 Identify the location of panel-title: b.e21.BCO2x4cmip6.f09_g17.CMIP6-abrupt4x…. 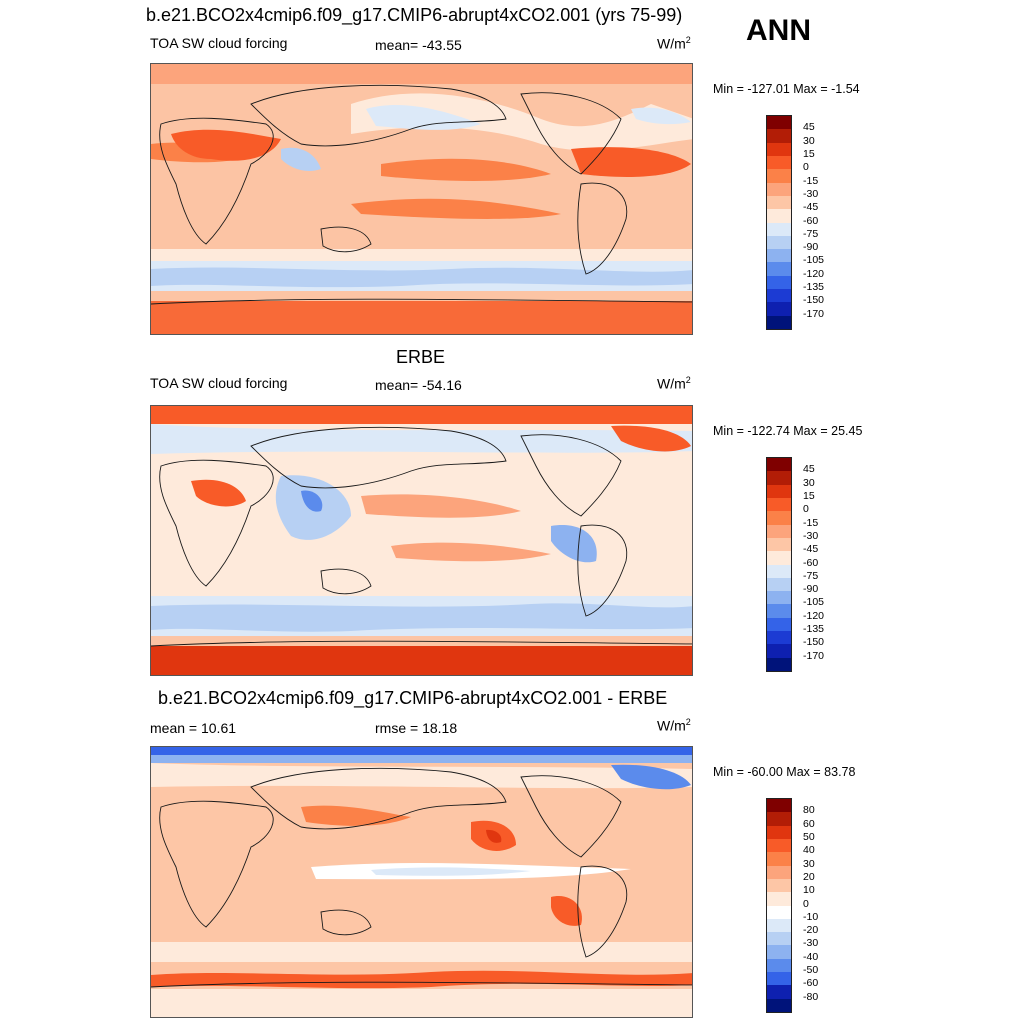
(414, 15).